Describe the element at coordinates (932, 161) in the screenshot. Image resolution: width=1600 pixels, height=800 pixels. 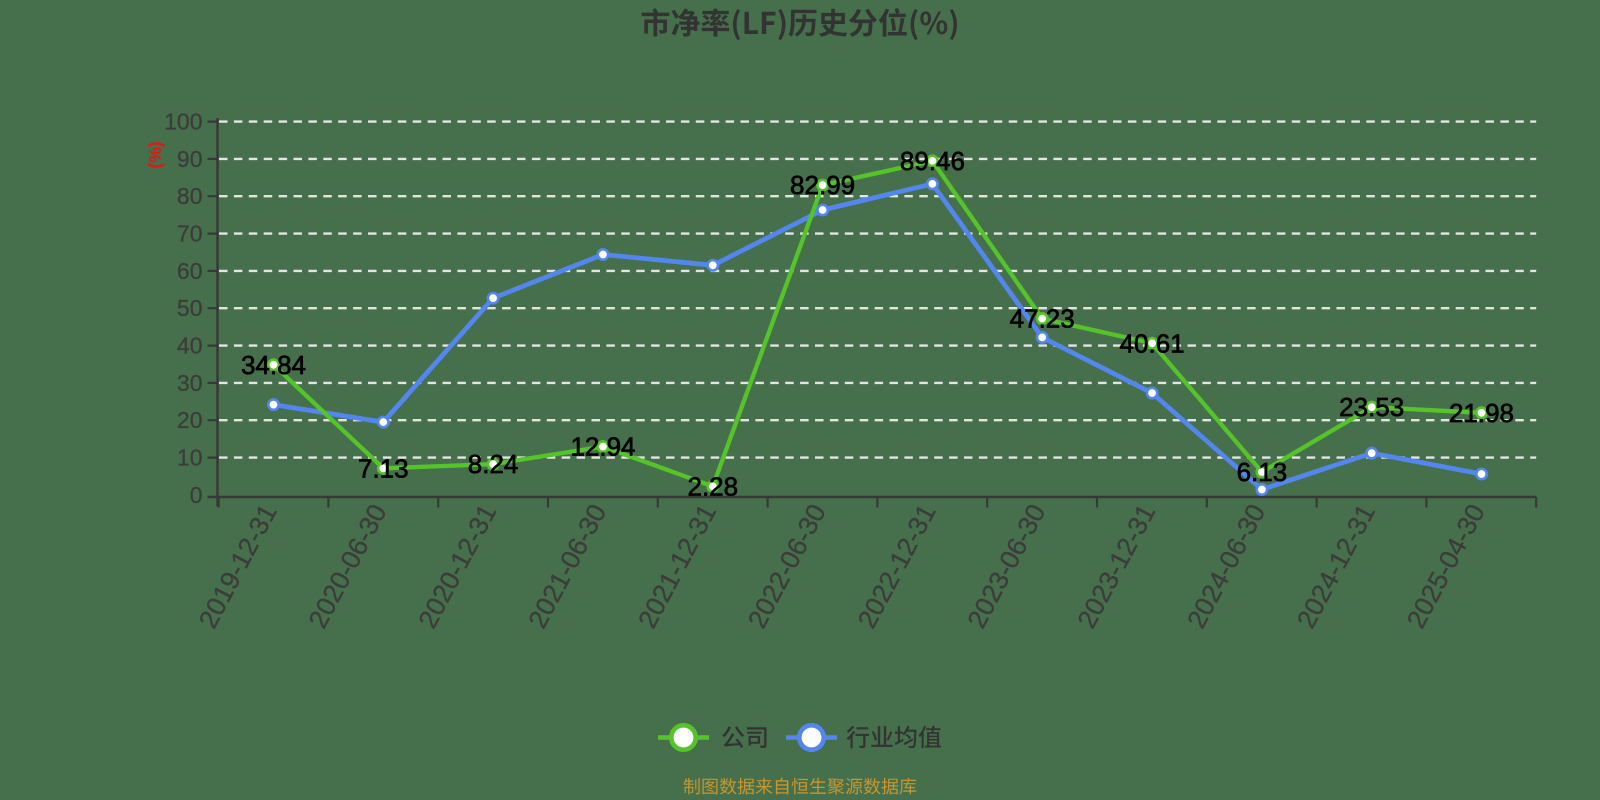
I see `svg-text: 89.46` at that location.